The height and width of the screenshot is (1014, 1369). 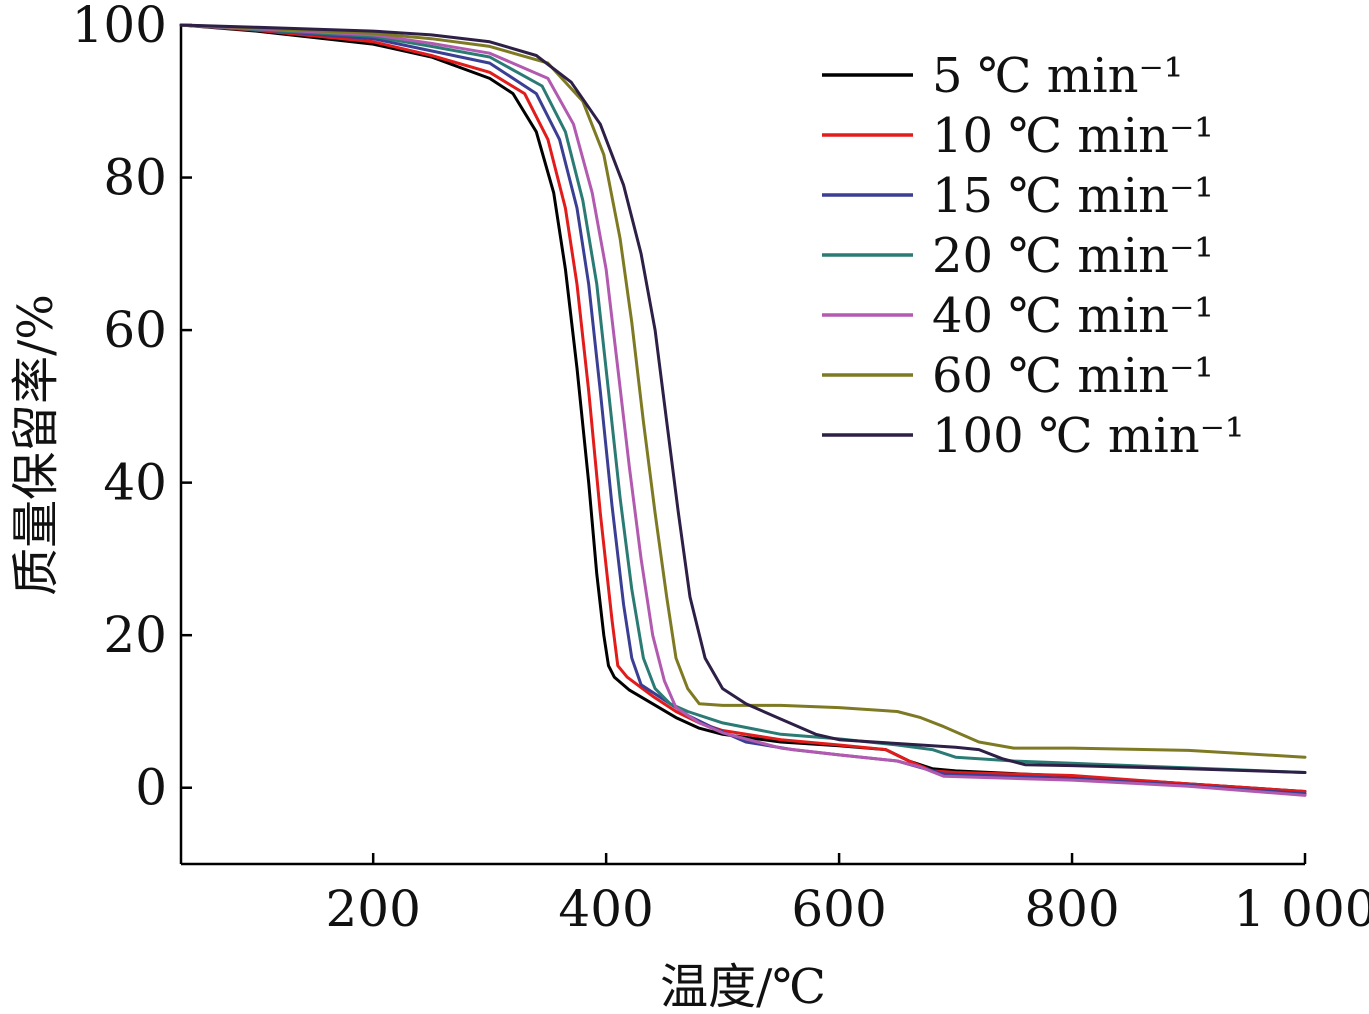 What do you see at coordinates (743, 986) in the screenshot?
I see `x-axis-title: 温度/℃` at bounding box center [743, 986].